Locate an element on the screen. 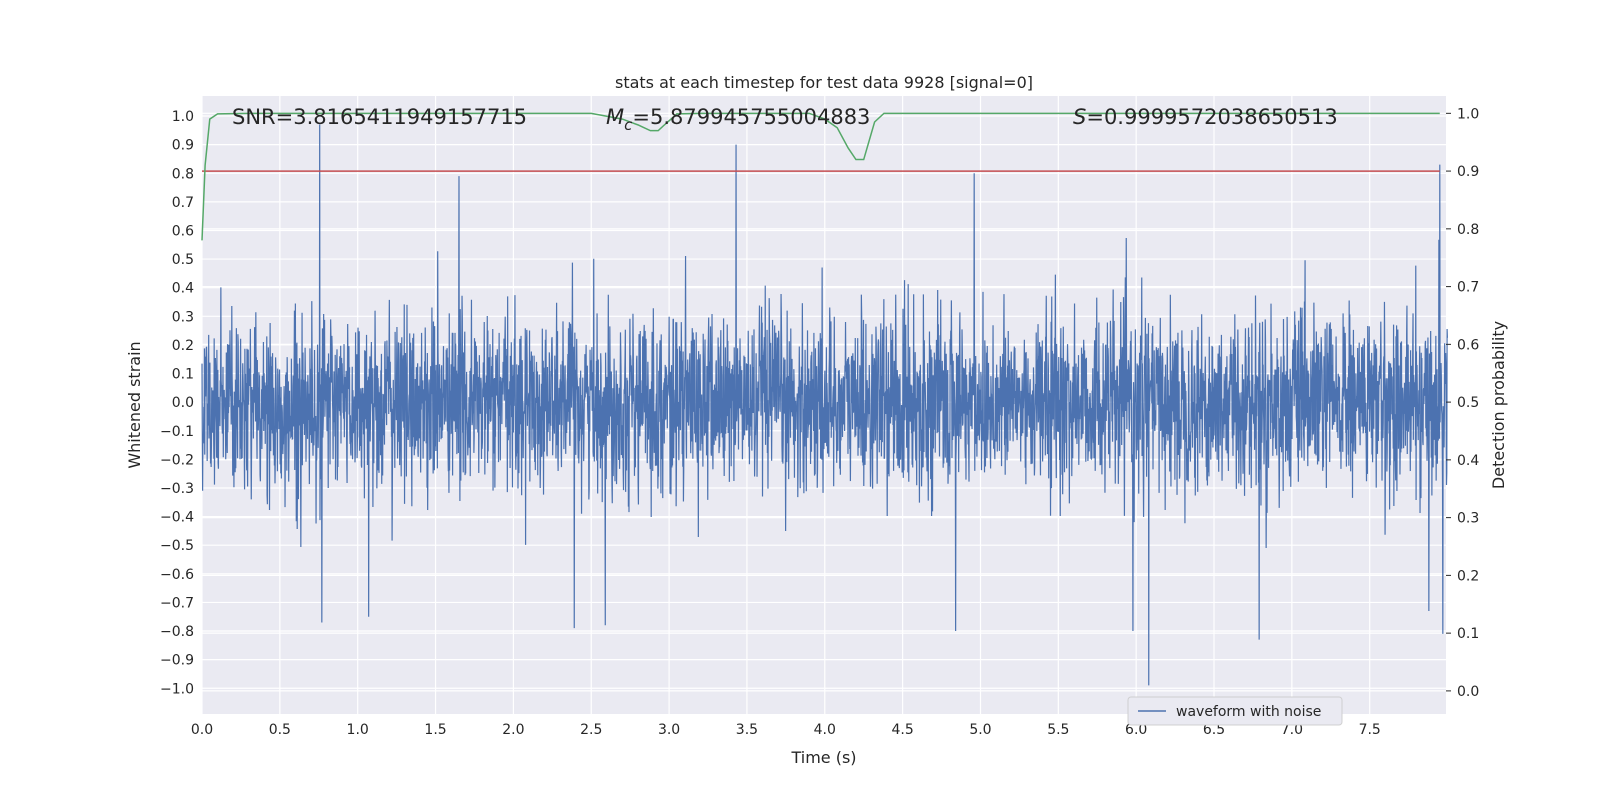 This screenshot has width=1600, height=800. y-tick-label-left: 0.9 is located at coordinates (183, 146).